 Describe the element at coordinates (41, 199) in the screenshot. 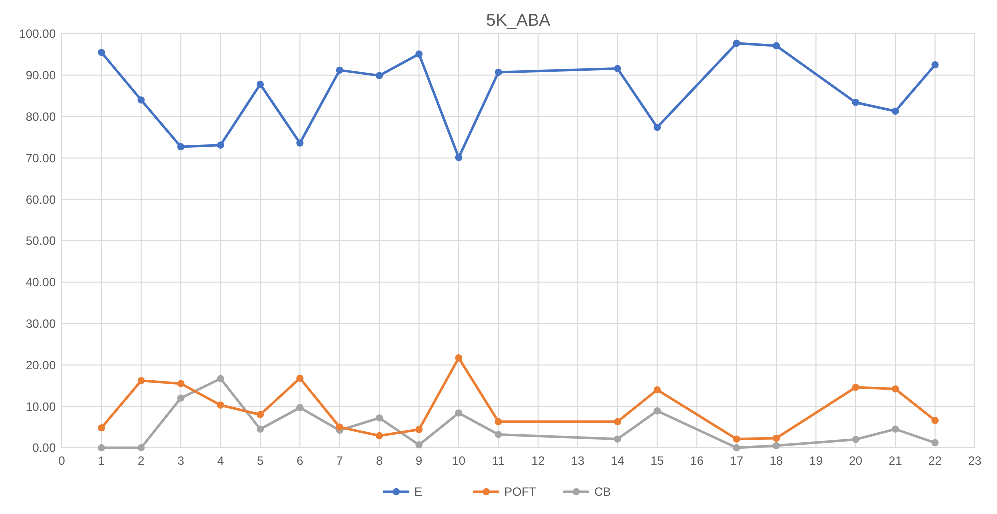

I see `y-tick-label: 60.00` at that location.